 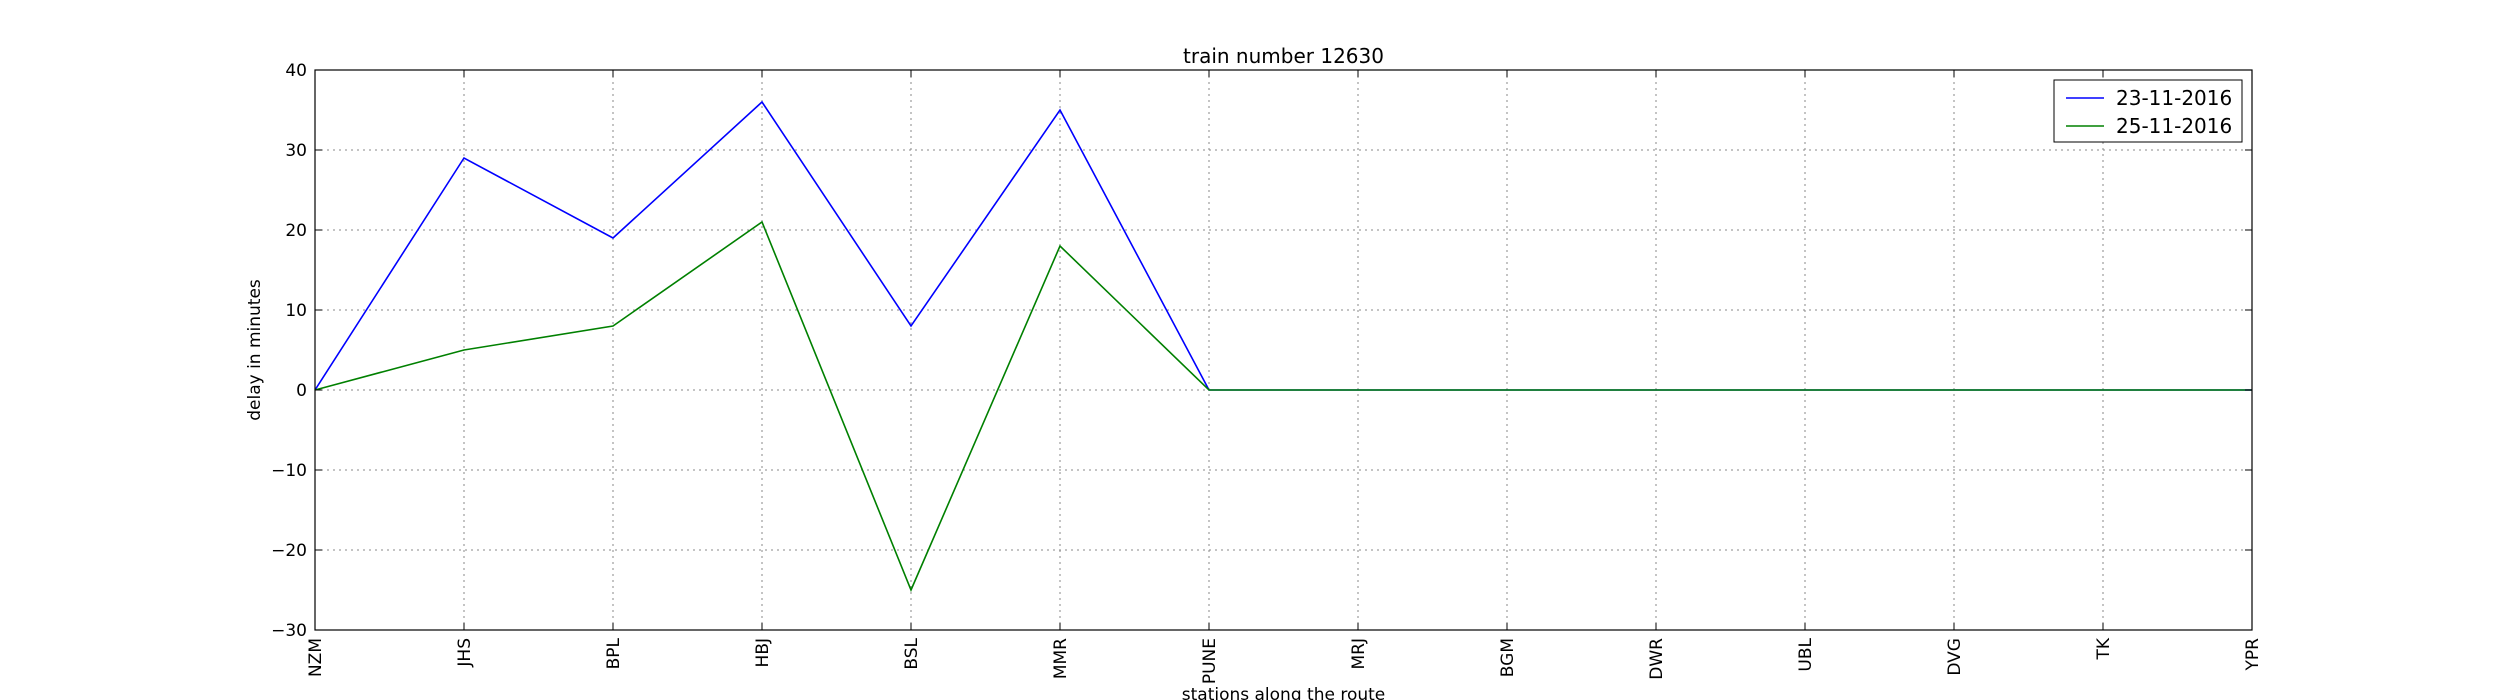 I want to click on x-tick-label: PUNE, so click(x=1210, y=661).